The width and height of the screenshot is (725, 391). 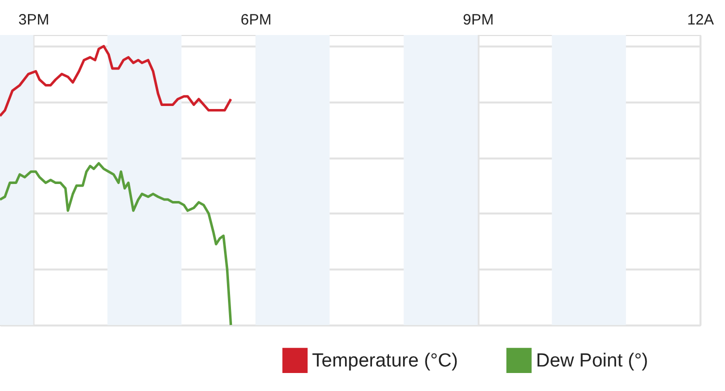 I want to click on x-tick-label: 3PM, so click(x=34, y=20).